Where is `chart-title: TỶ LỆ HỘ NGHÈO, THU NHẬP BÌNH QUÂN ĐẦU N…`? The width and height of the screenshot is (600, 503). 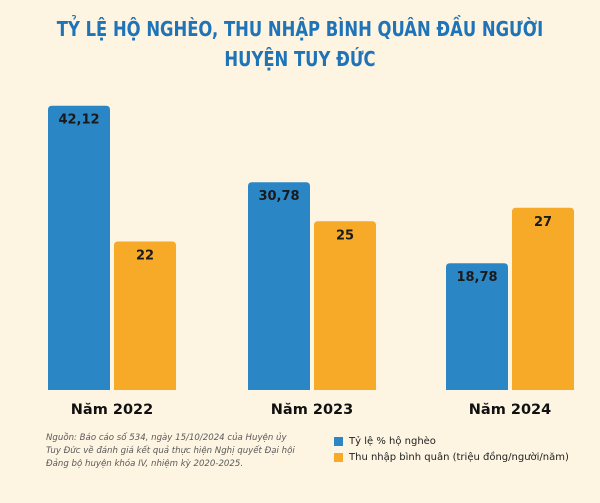
chart-title: TỶ LỆ HỘ NGHÈO, THU NHẬP BÌNH QUÂN ĐẦU N… is located at coordinates (300, 44).